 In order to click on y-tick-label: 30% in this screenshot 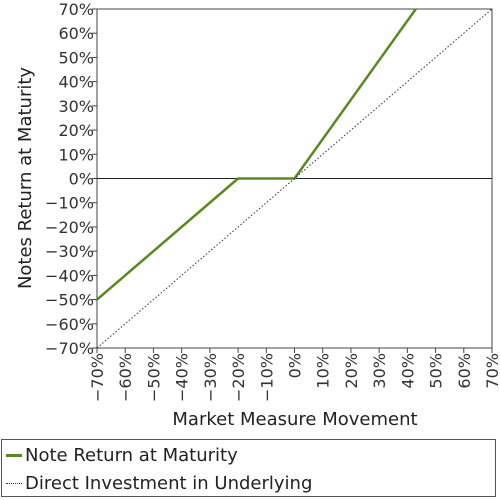, I will do `click(76, 106)`.